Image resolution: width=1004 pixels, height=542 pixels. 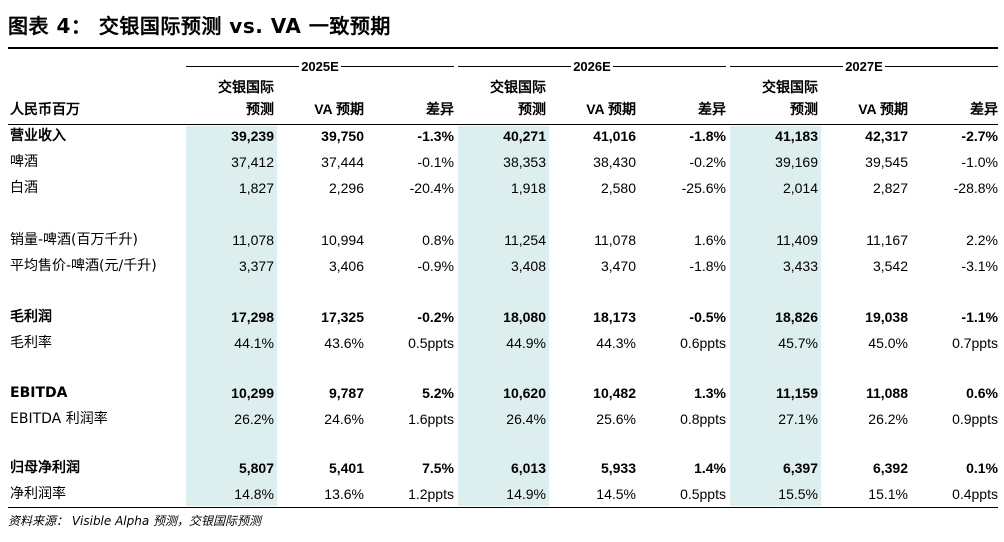 I want to click on forecast-value: 38,353, so click(x=524, y=162).